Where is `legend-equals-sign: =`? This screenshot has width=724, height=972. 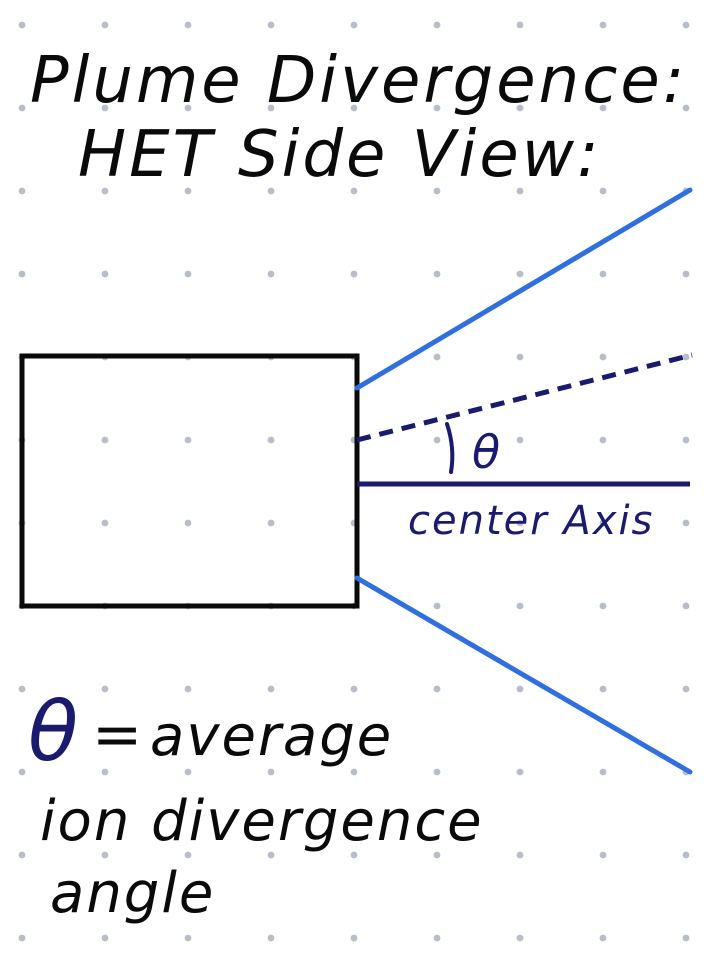 legend-equals-sign: = is located at coordinates (117, 735).